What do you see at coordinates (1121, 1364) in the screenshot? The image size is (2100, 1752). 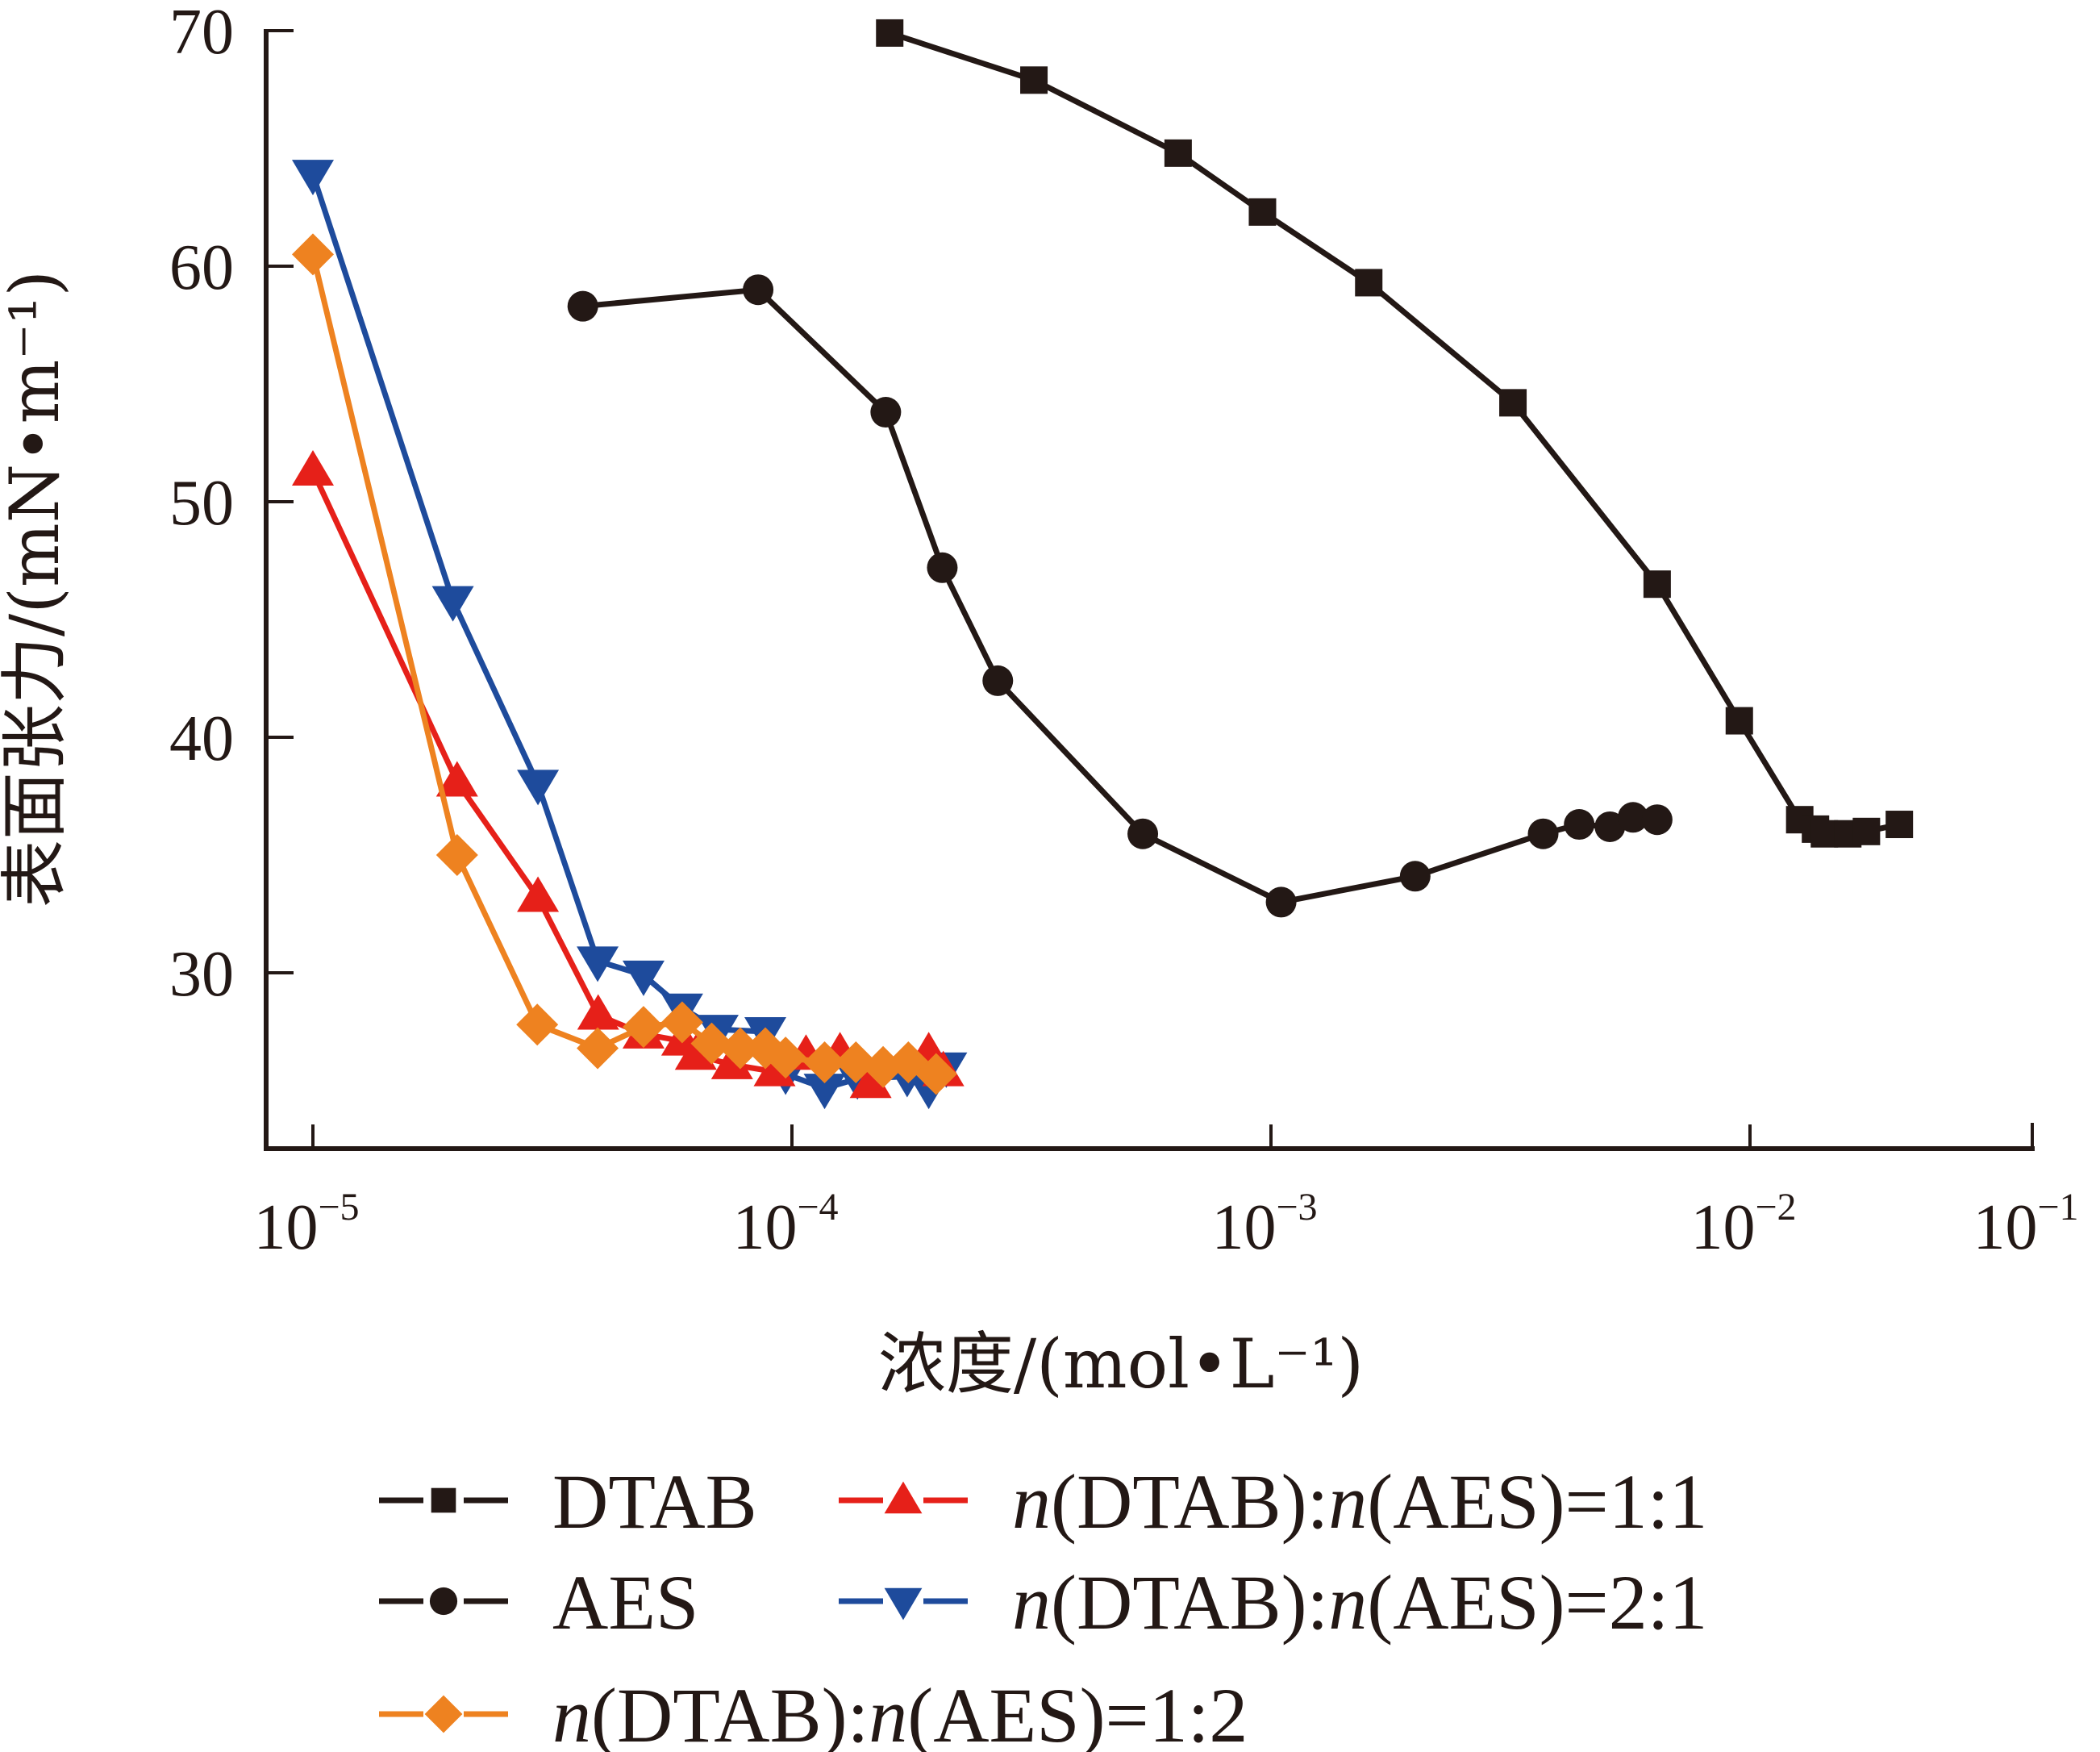 I see `x-axis-title: 浓度/(mol•L⁻¹)` at bounding box center [1121, 1364].